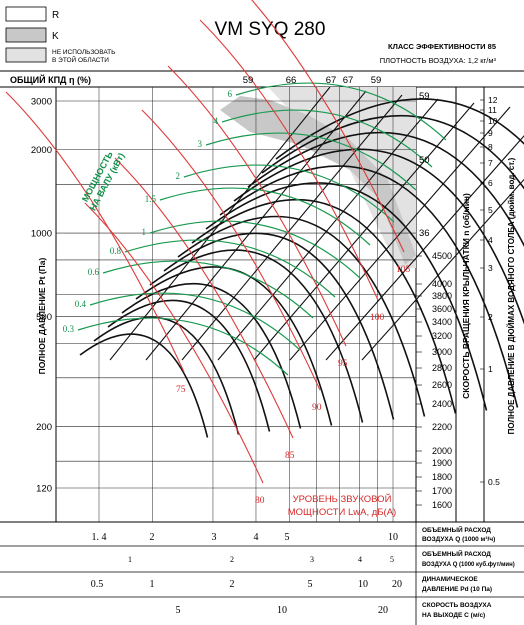 This screenshot has width=524, height=625. I want to click on k-zone, so click(318, 180).